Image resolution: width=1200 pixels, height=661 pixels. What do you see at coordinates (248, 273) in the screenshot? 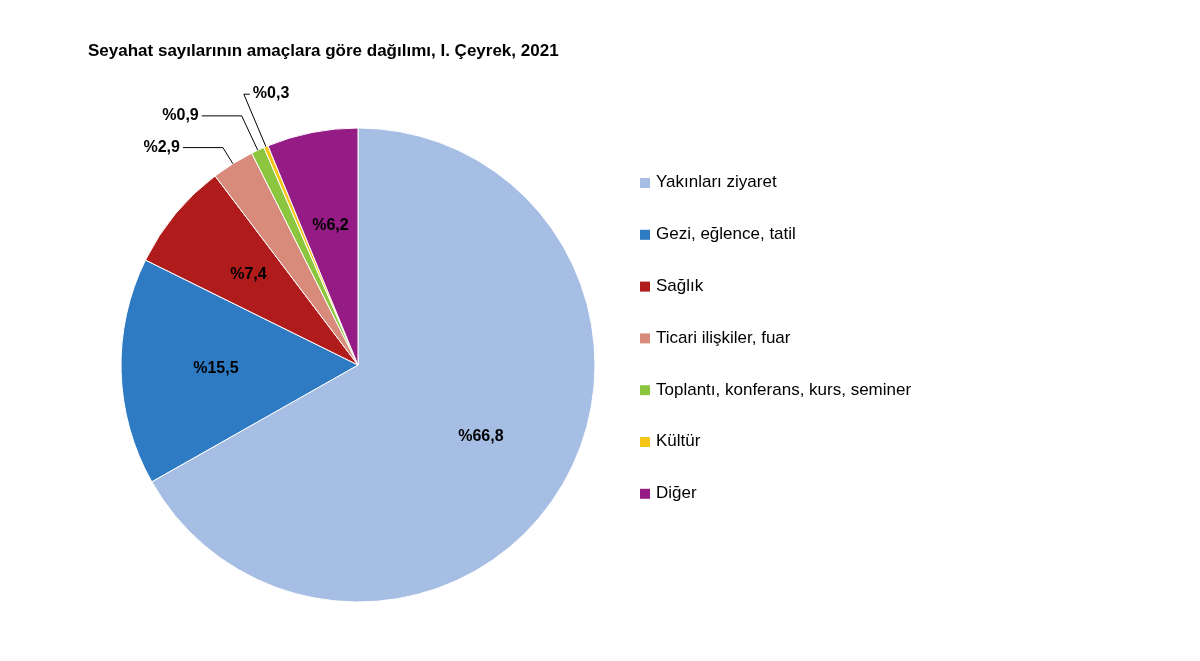
I see `data-label: %7,4` at bounding box center [248, 273].